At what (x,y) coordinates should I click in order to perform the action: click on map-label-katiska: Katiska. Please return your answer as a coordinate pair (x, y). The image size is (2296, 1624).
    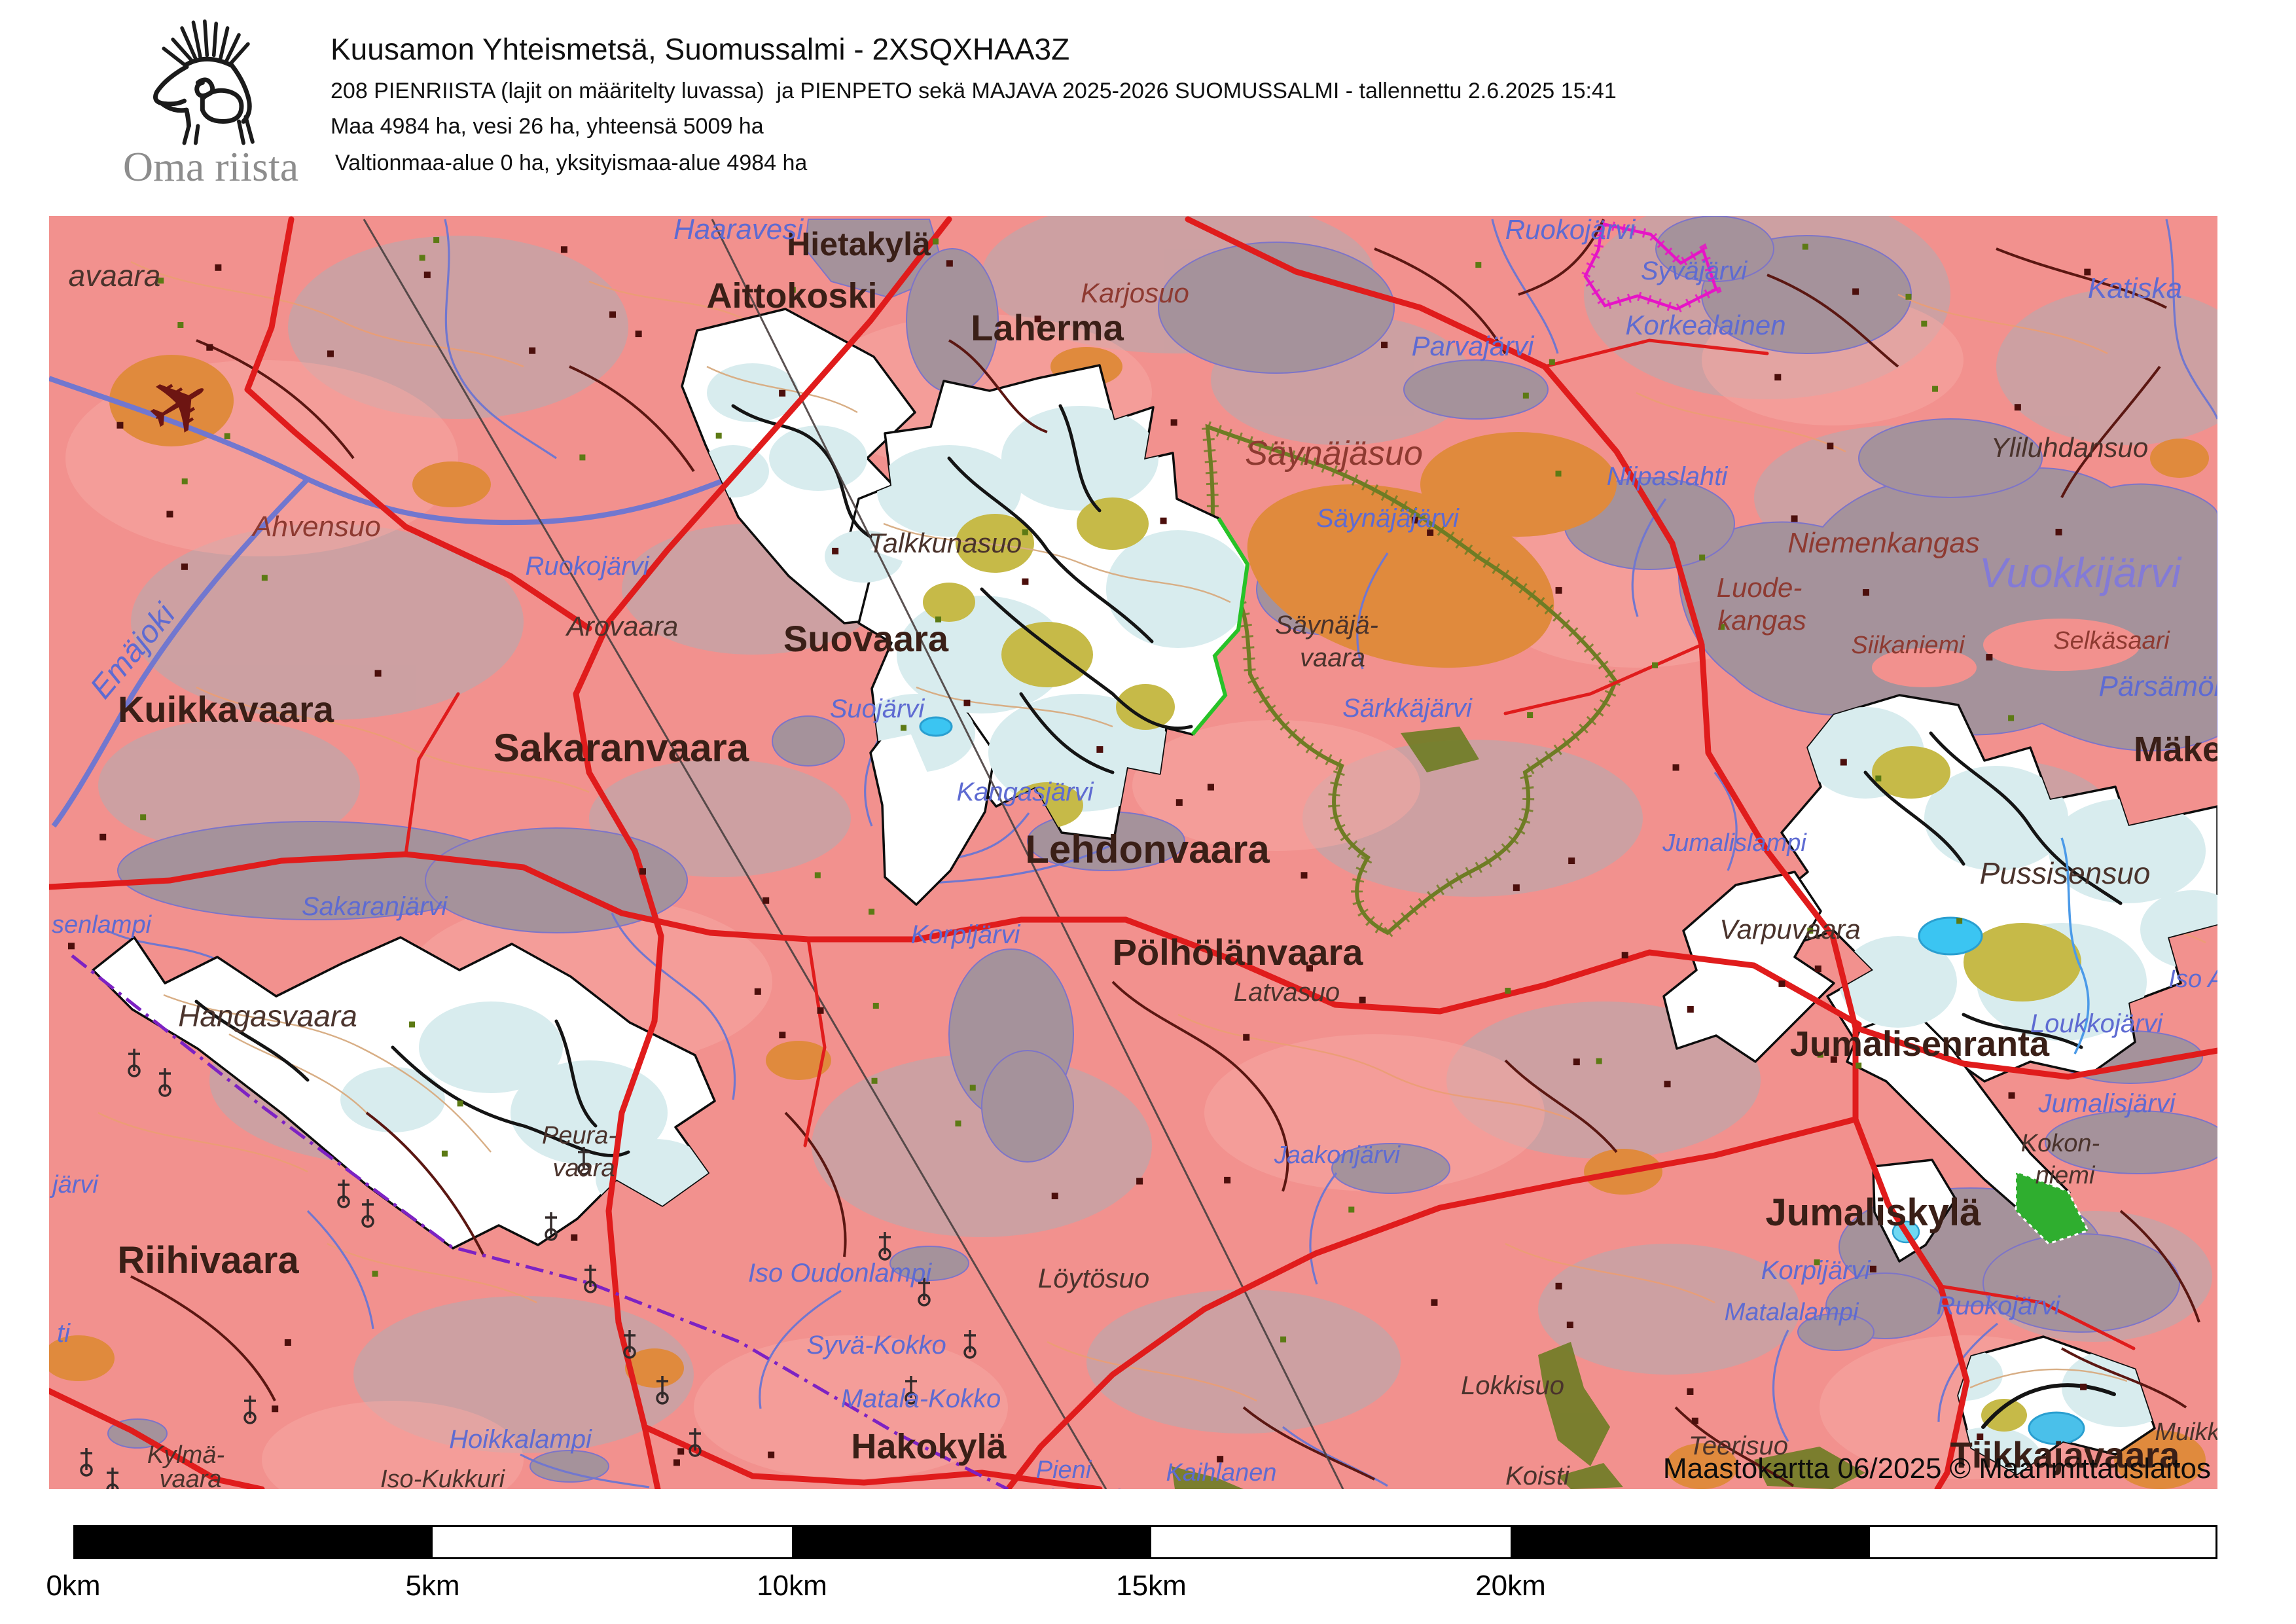
    Looking at the image, I should click on (2135, 288).